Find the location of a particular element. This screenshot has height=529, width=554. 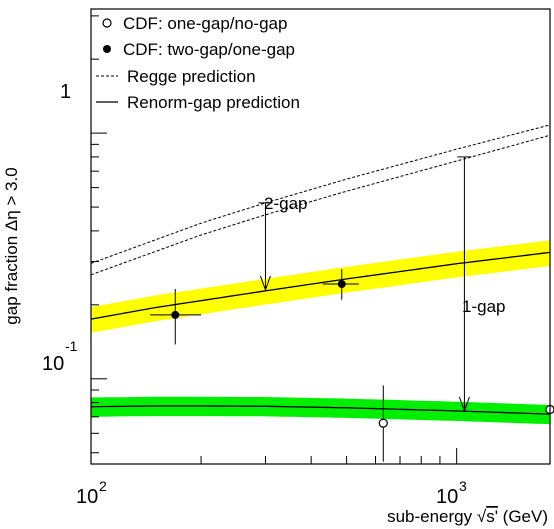

annotation-2-gap: 2-gap is located at coordinates (285, 203).